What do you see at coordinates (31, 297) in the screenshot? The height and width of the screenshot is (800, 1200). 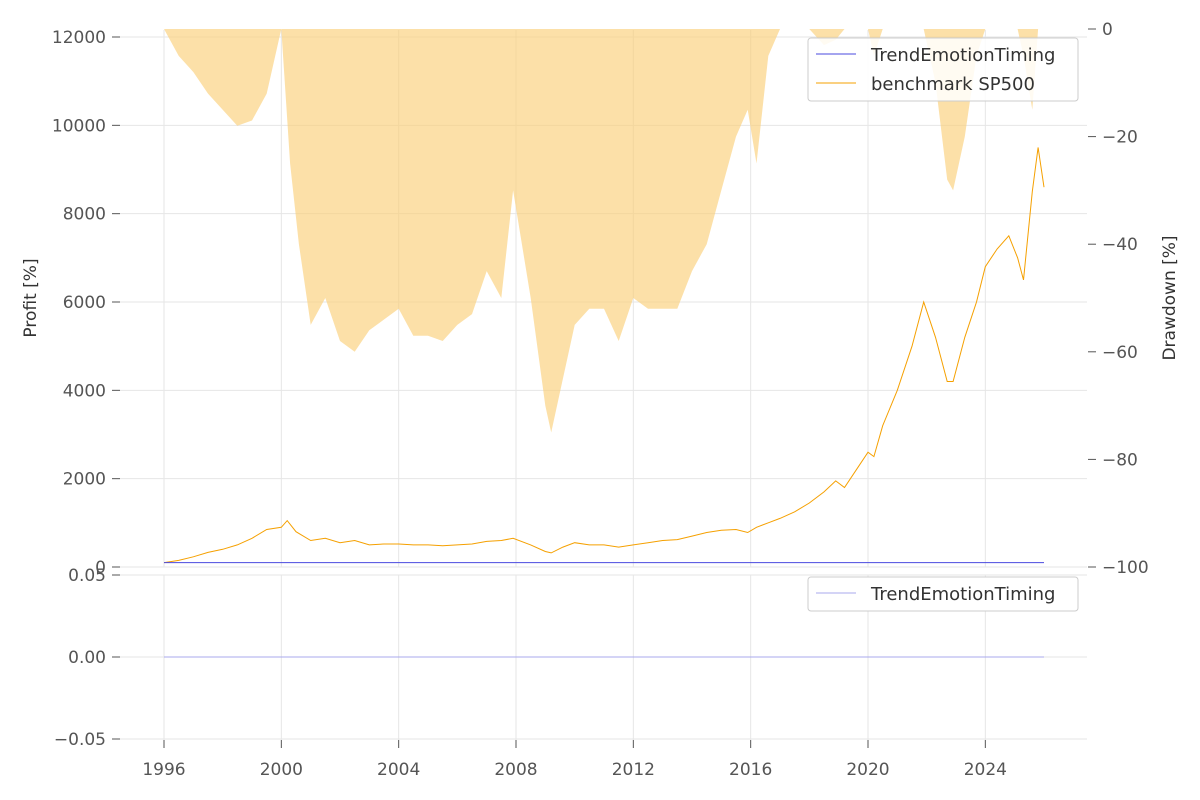 I see `left-axis-title: Profit [%]` at bounding box center [31, 297].